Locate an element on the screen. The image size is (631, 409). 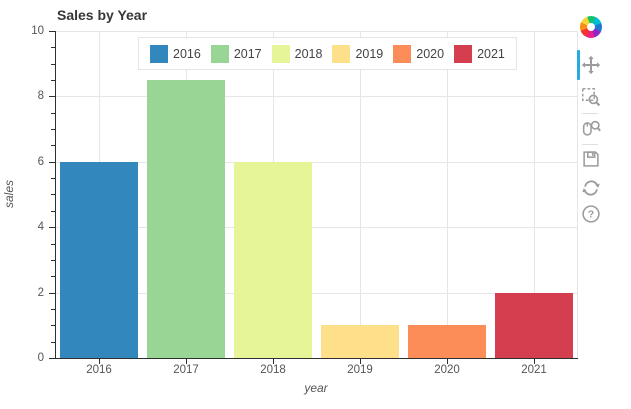
y-tick-label: 10 is located at coordinates (37, 31).